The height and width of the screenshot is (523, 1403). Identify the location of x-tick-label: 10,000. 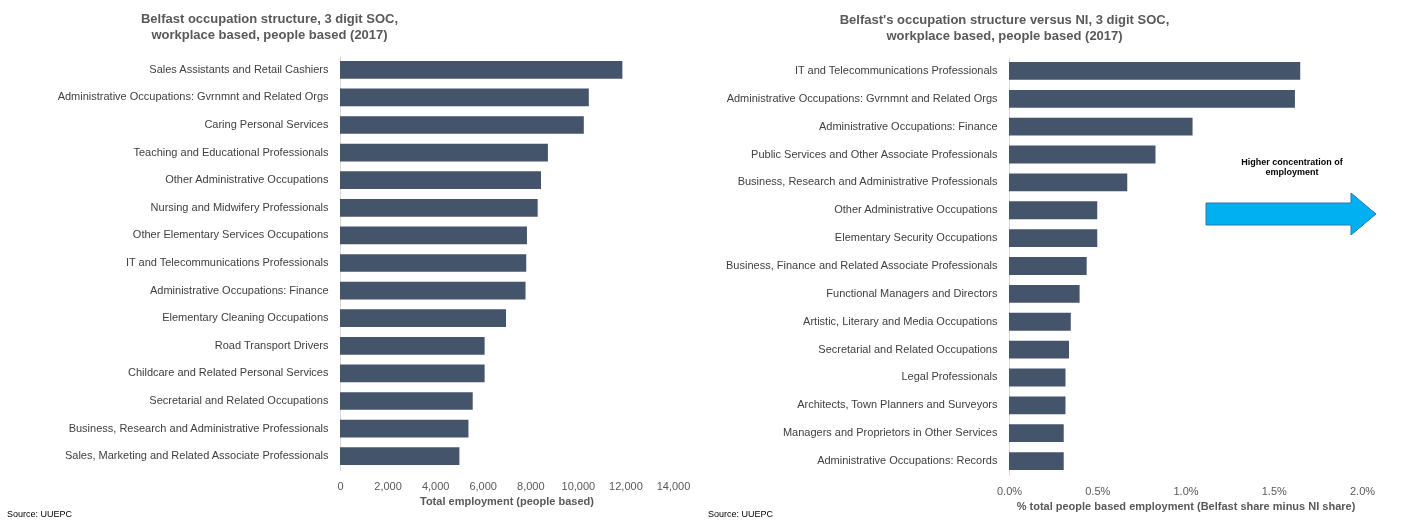
(578, 485).